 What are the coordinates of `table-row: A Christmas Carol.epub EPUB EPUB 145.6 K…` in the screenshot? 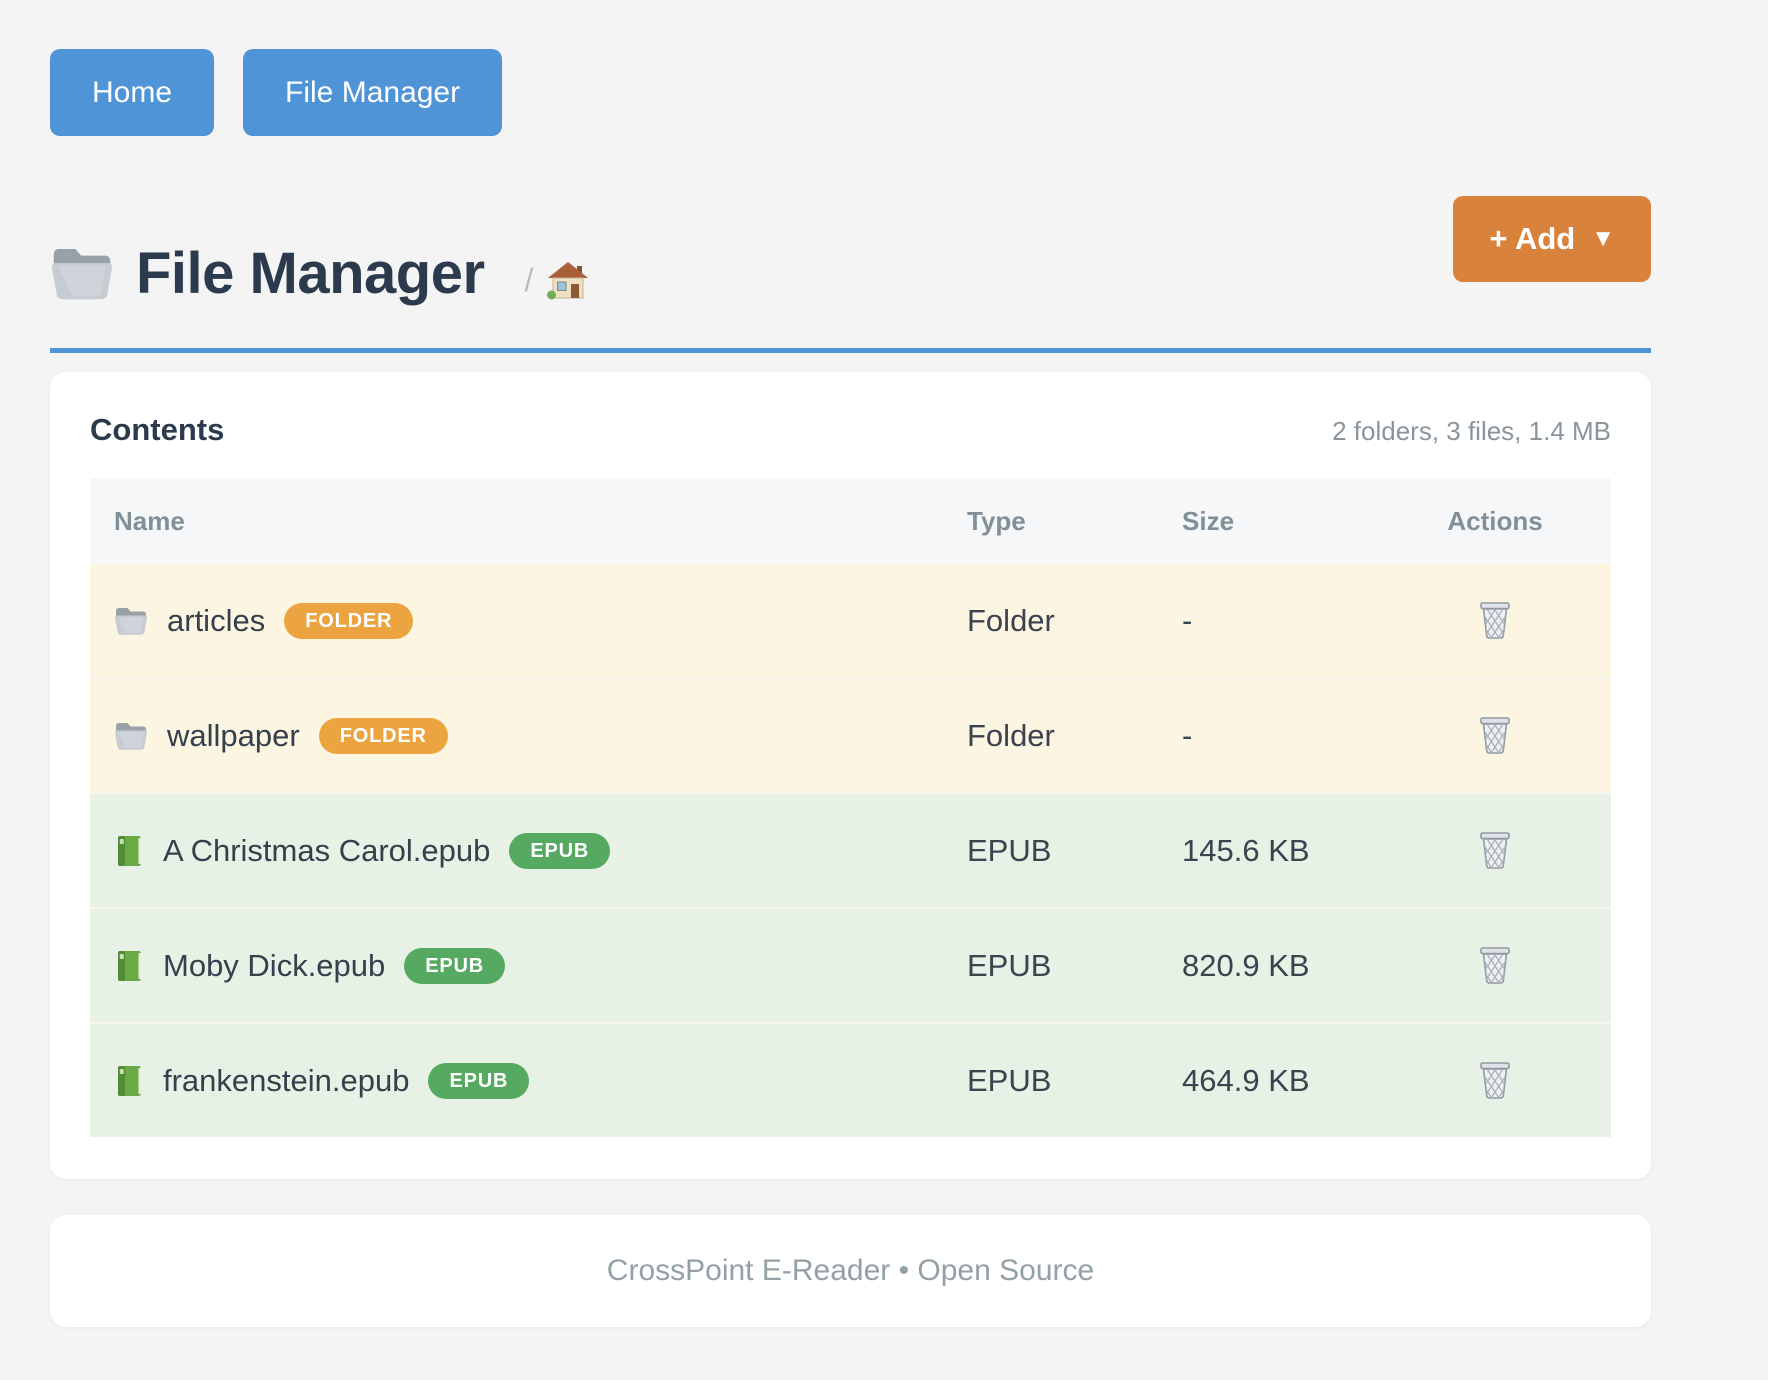 It's located at (850, 849).